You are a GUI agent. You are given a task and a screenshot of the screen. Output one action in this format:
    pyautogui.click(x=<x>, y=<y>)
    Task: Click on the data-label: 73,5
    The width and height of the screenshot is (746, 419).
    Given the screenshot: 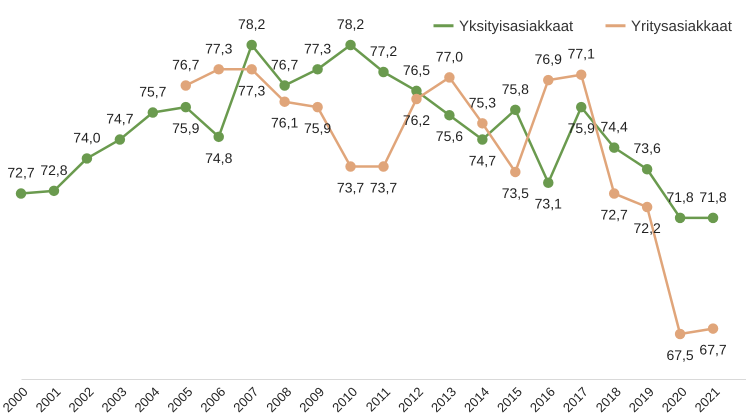 What is the action you would take?
    pyautogui.click(x=516, y=192)
    